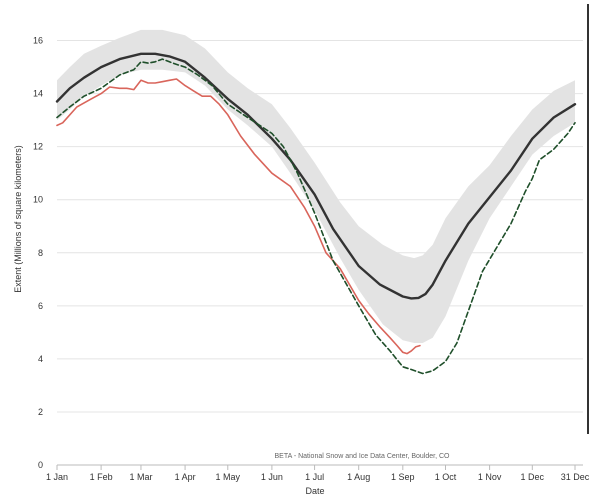 This screenshot has height=499, width=590. Describe the element at coordinates (18, 219) in the screenshot. I see `y-axis-title: Extent (Millions of square kilometers)` at that location.